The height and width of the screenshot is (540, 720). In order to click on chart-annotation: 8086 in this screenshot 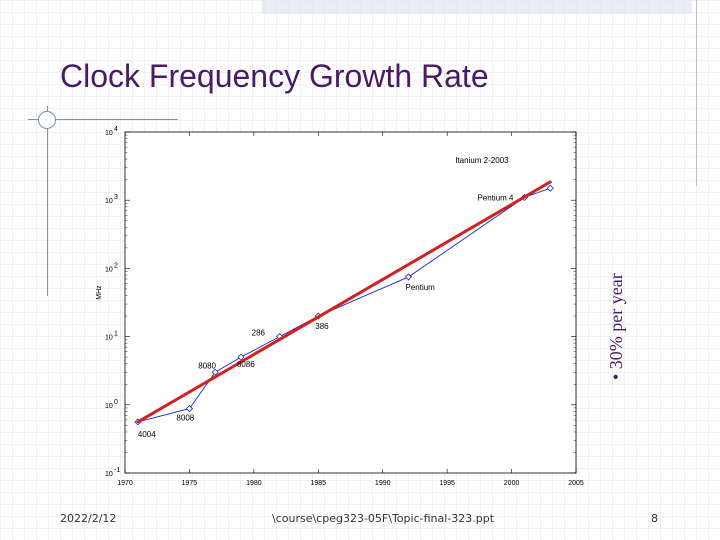, I will do `click(246, 364)`.